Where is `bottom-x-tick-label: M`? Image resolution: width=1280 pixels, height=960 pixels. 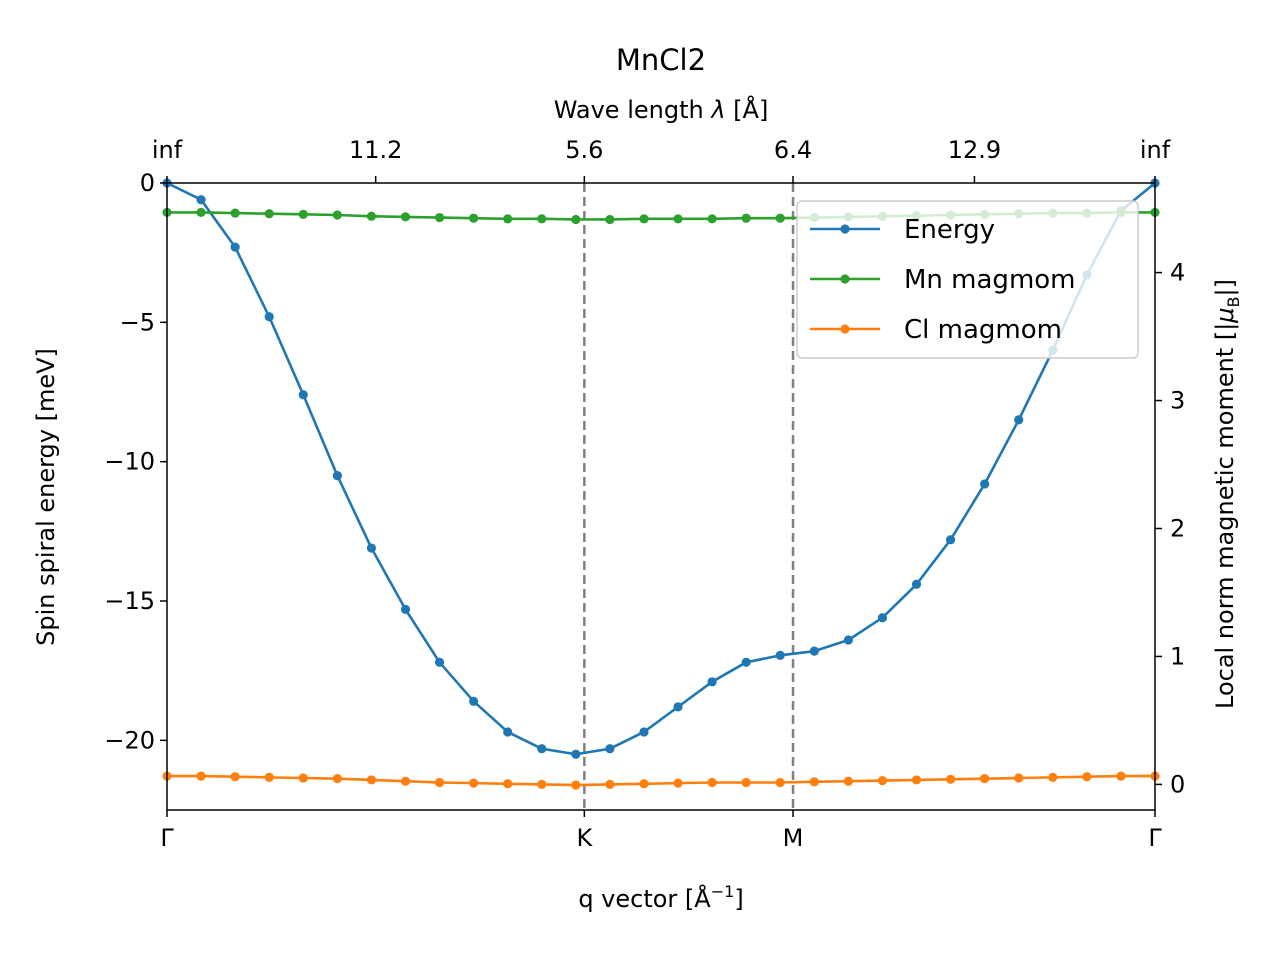
bottom-x-tick-label: M is located at coordinates (793, 838).